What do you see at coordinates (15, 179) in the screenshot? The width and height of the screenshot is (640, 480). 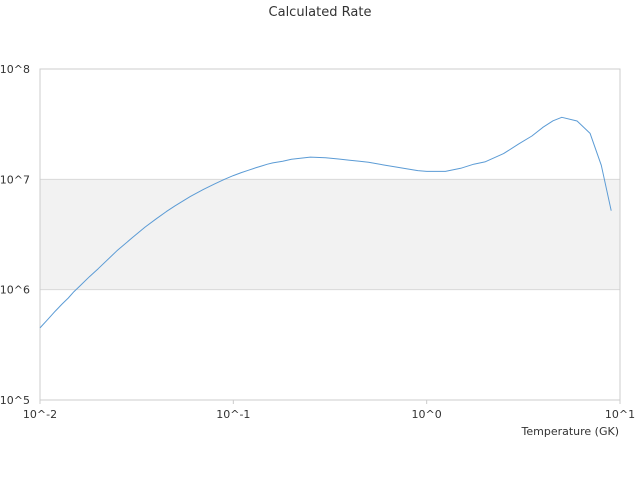 I see `y-tick-label: 10^7` at bounding box center [15, 179].